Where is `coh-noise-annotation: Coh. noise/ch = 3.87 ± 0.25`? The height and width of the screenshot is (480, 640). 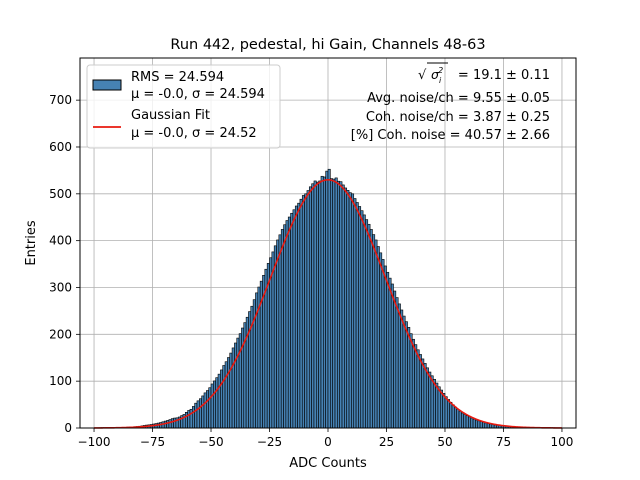
coh-noise-annotation: Coh. noise/ch = 3.87 ± 0.25 is located at coordinates (458, 117).